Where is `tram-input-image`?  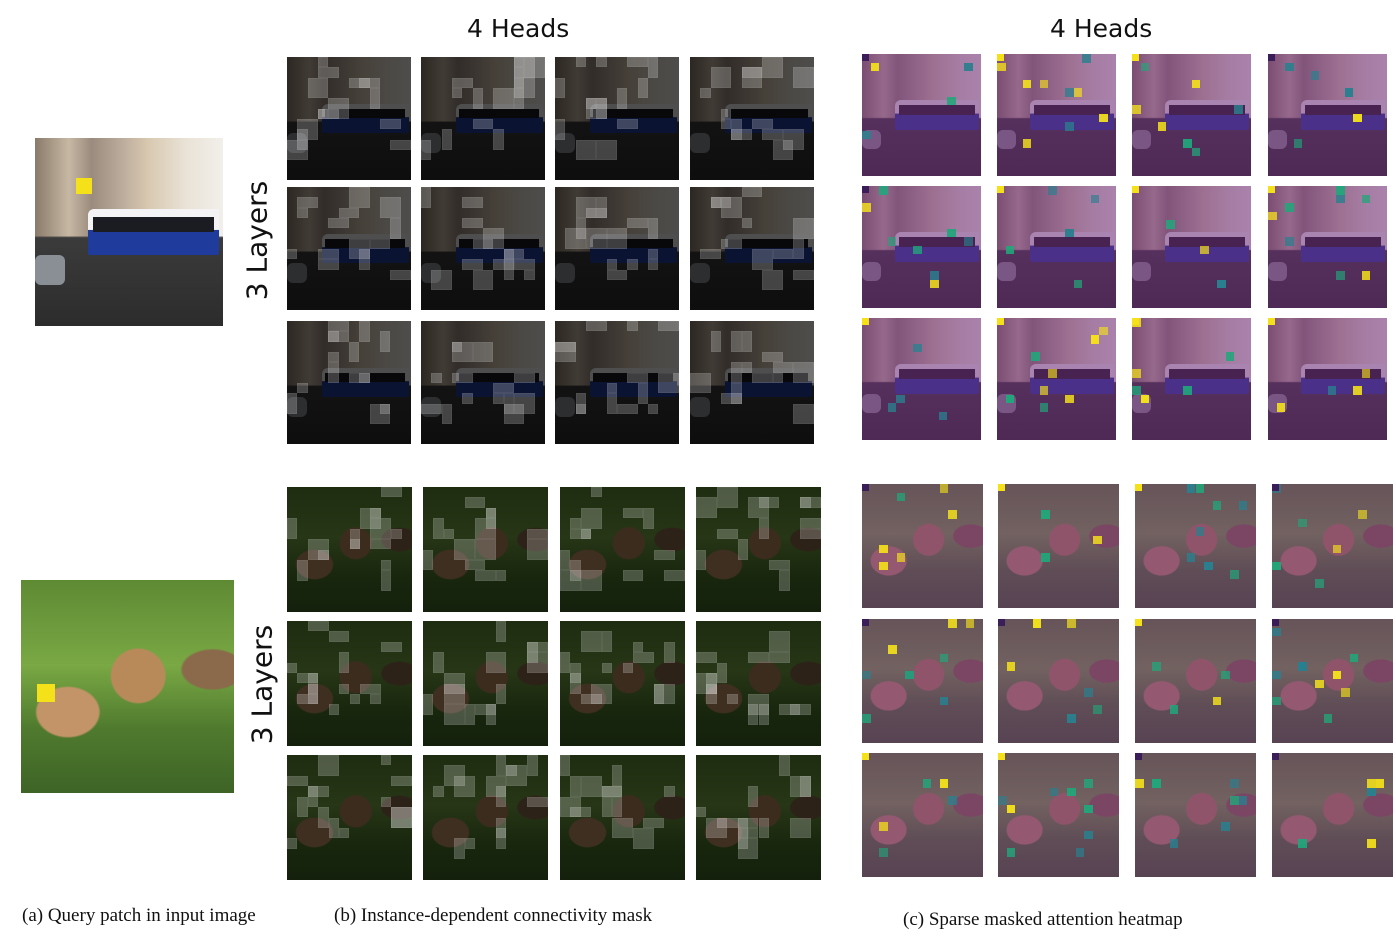
tram-input-image is located at coordinates (129, 232).